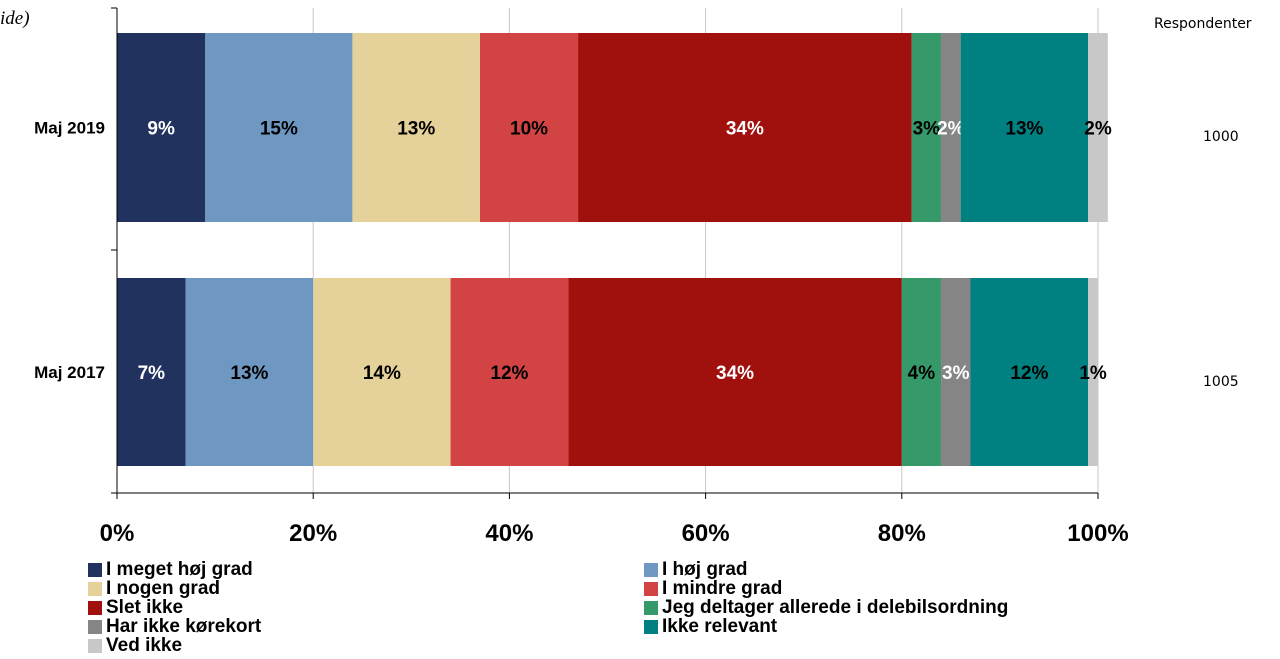 The height and width of the screenshot is (659, 1280). I want to click on x-tick-label: 20%, so click(313, 533).